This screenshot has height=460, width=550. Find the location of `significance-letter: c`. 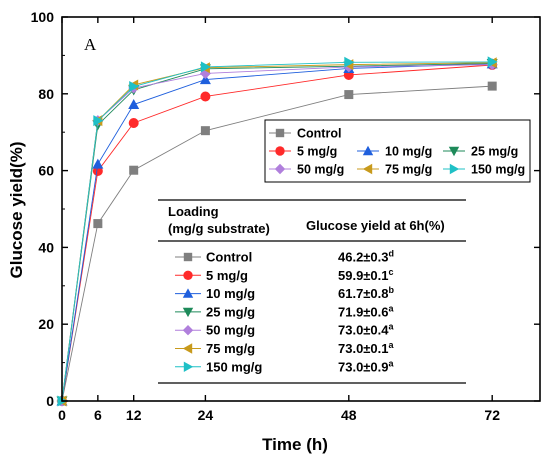

significance-letter: c is located at coordinates (391, 272).